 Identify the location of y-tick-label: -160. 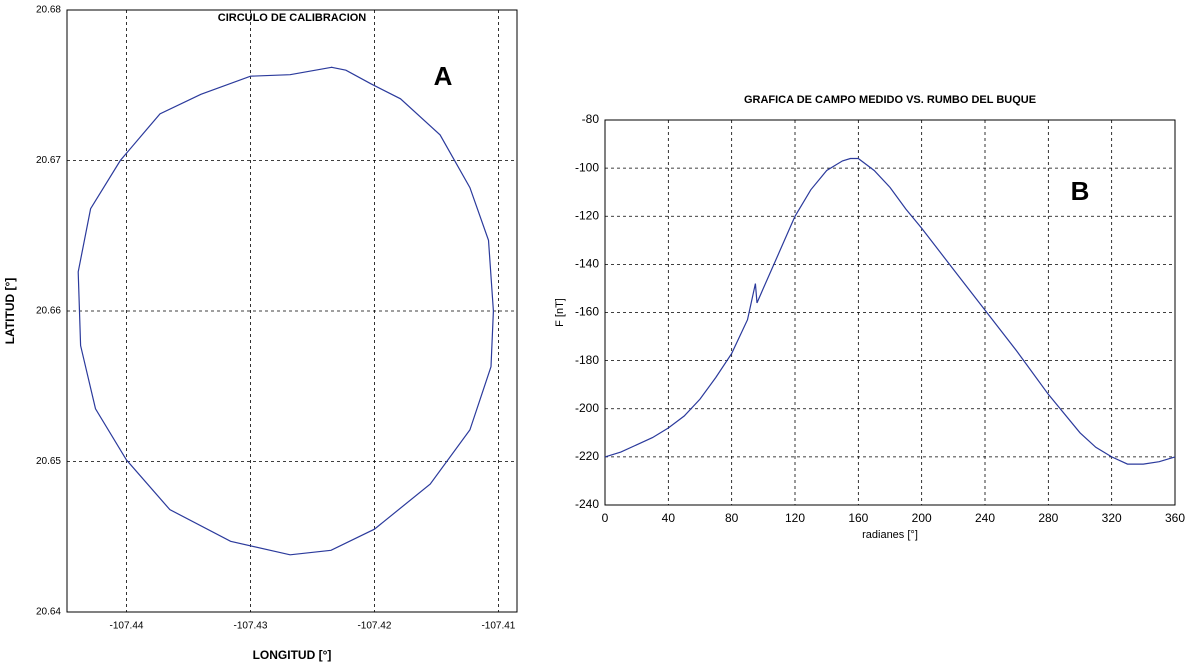
(587, 312).